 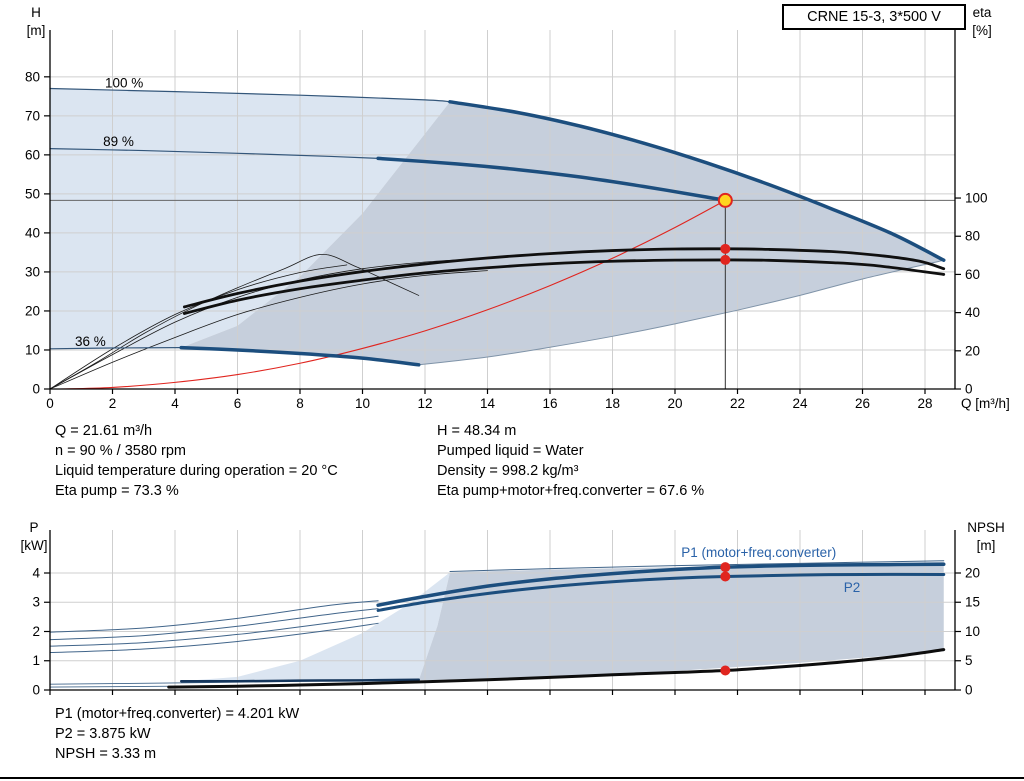 What do you see at coordinates (32, 193) in the screenshot?
I see `y-left-tick-label: 50` at bounding box center [32, 193].